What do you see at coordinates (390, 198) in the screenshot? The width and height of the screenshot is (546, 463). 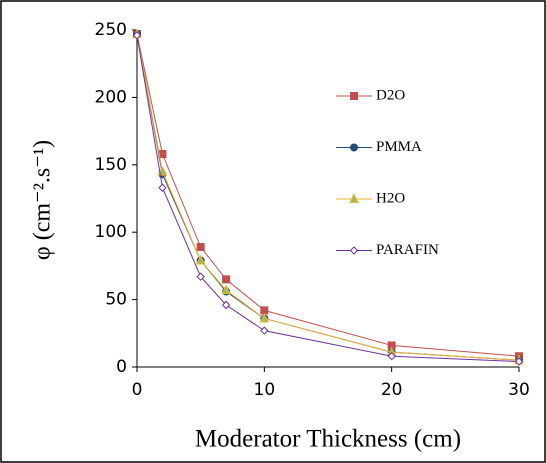 I see `legend-label: H2O` at bounding box center [390, 198].